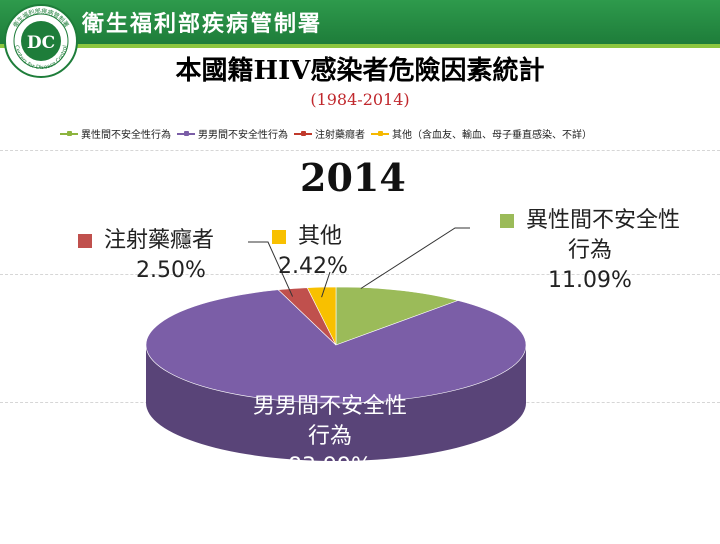  I want to click on label-swatch-other, so click(279, 237).